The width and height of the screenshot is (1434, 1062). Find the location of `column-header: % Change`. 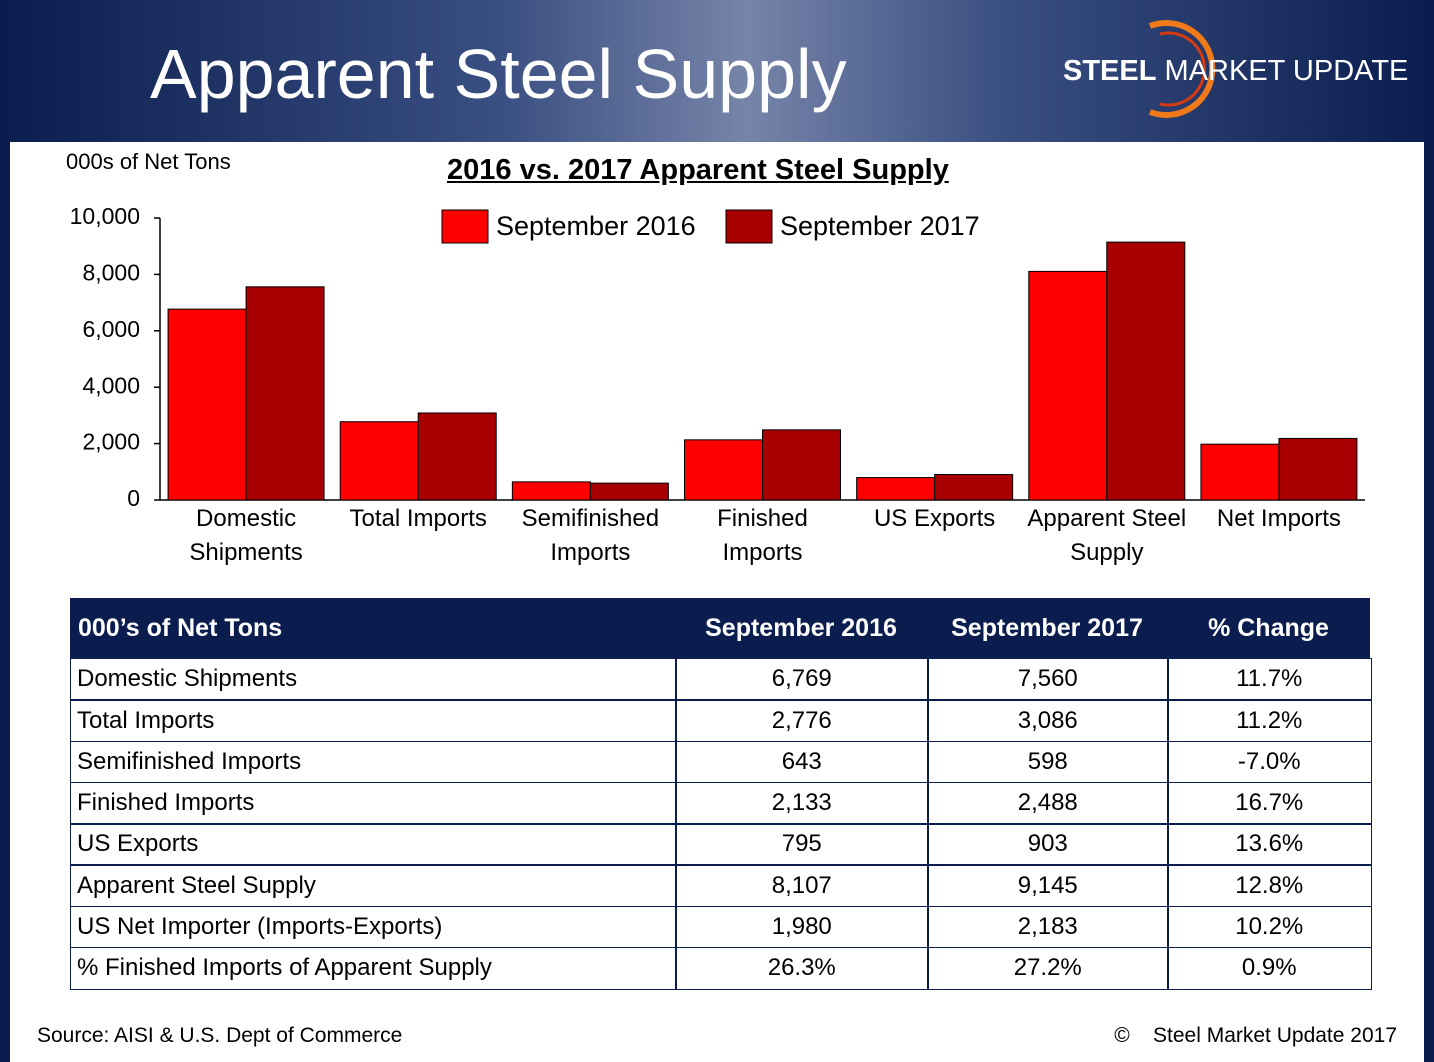

column-header: % Change is located at coordinates (1268, 627).